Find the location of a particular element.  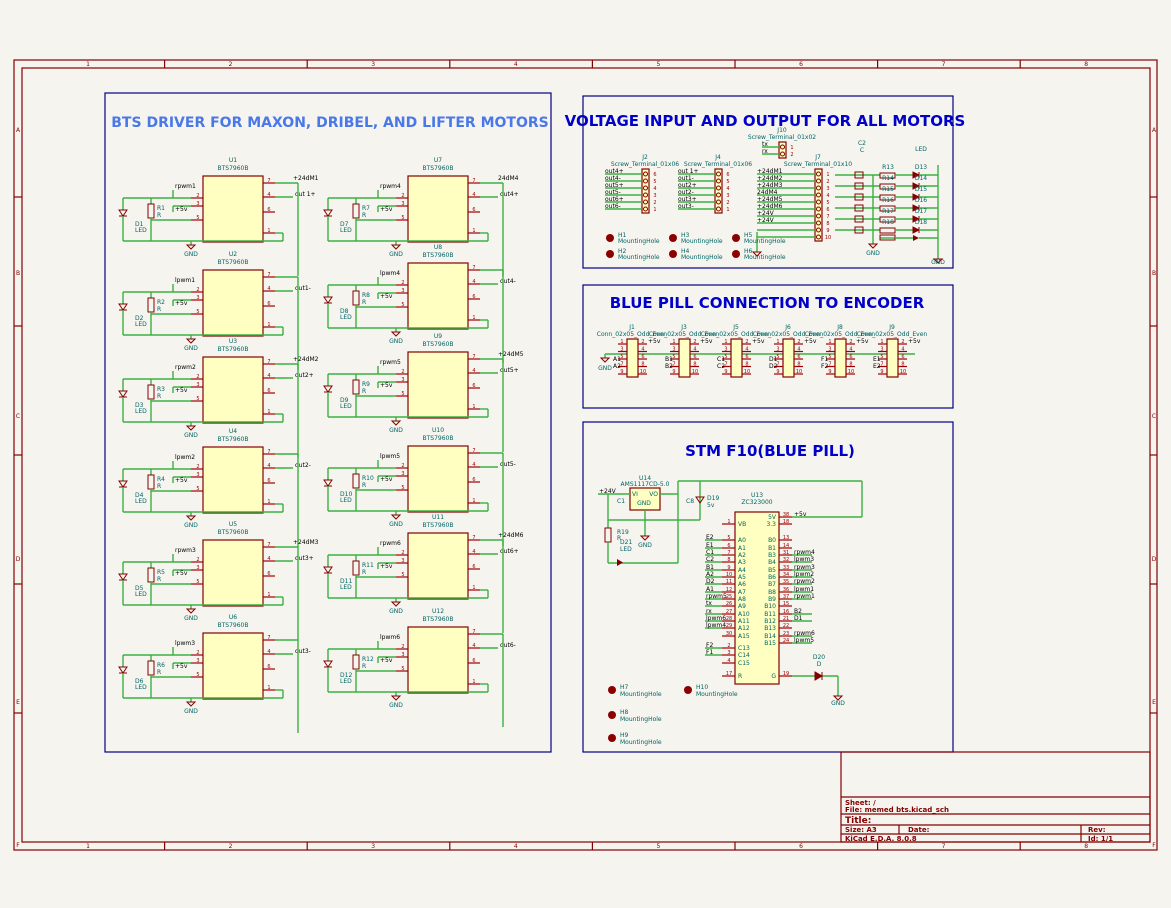

pin-number: 21 is located at coordinates (786, 619).